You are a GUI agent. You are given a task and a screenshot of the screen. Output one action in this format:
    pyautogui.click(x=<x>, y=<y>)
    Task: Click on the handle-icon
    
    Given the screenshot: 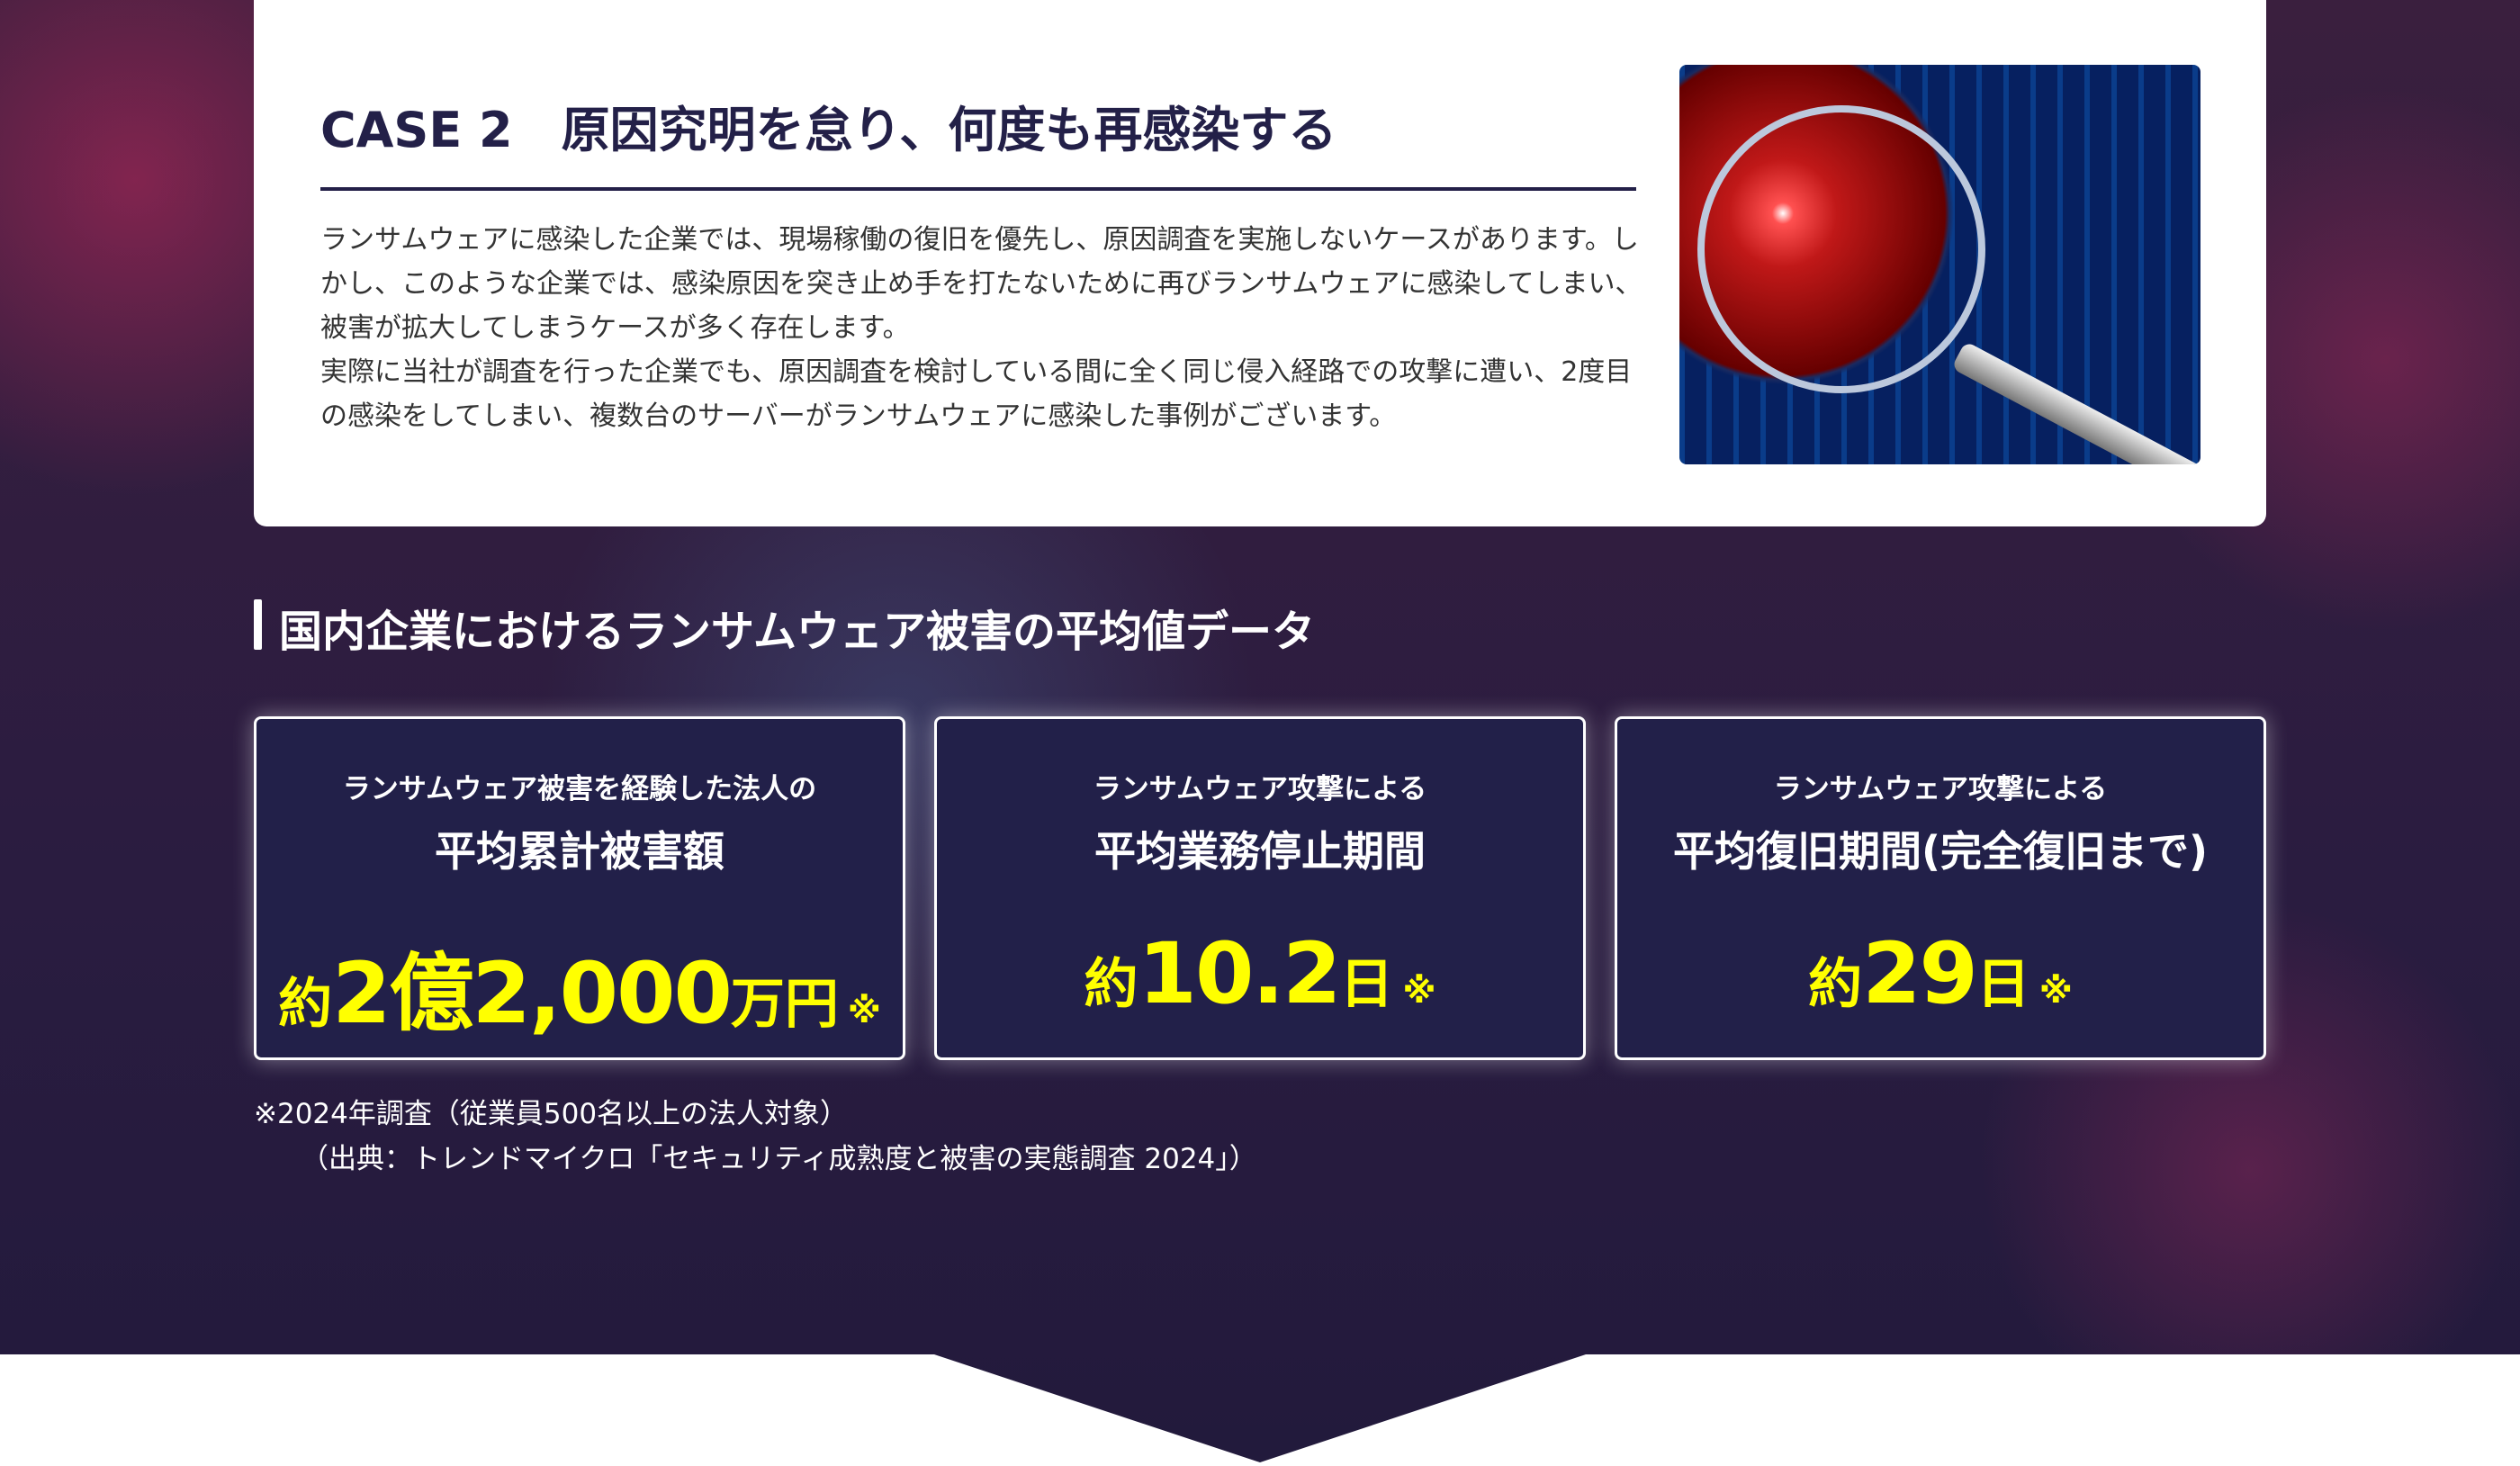 What is the action you would take?
    pyautogui.click(x=2076, y=402)
    